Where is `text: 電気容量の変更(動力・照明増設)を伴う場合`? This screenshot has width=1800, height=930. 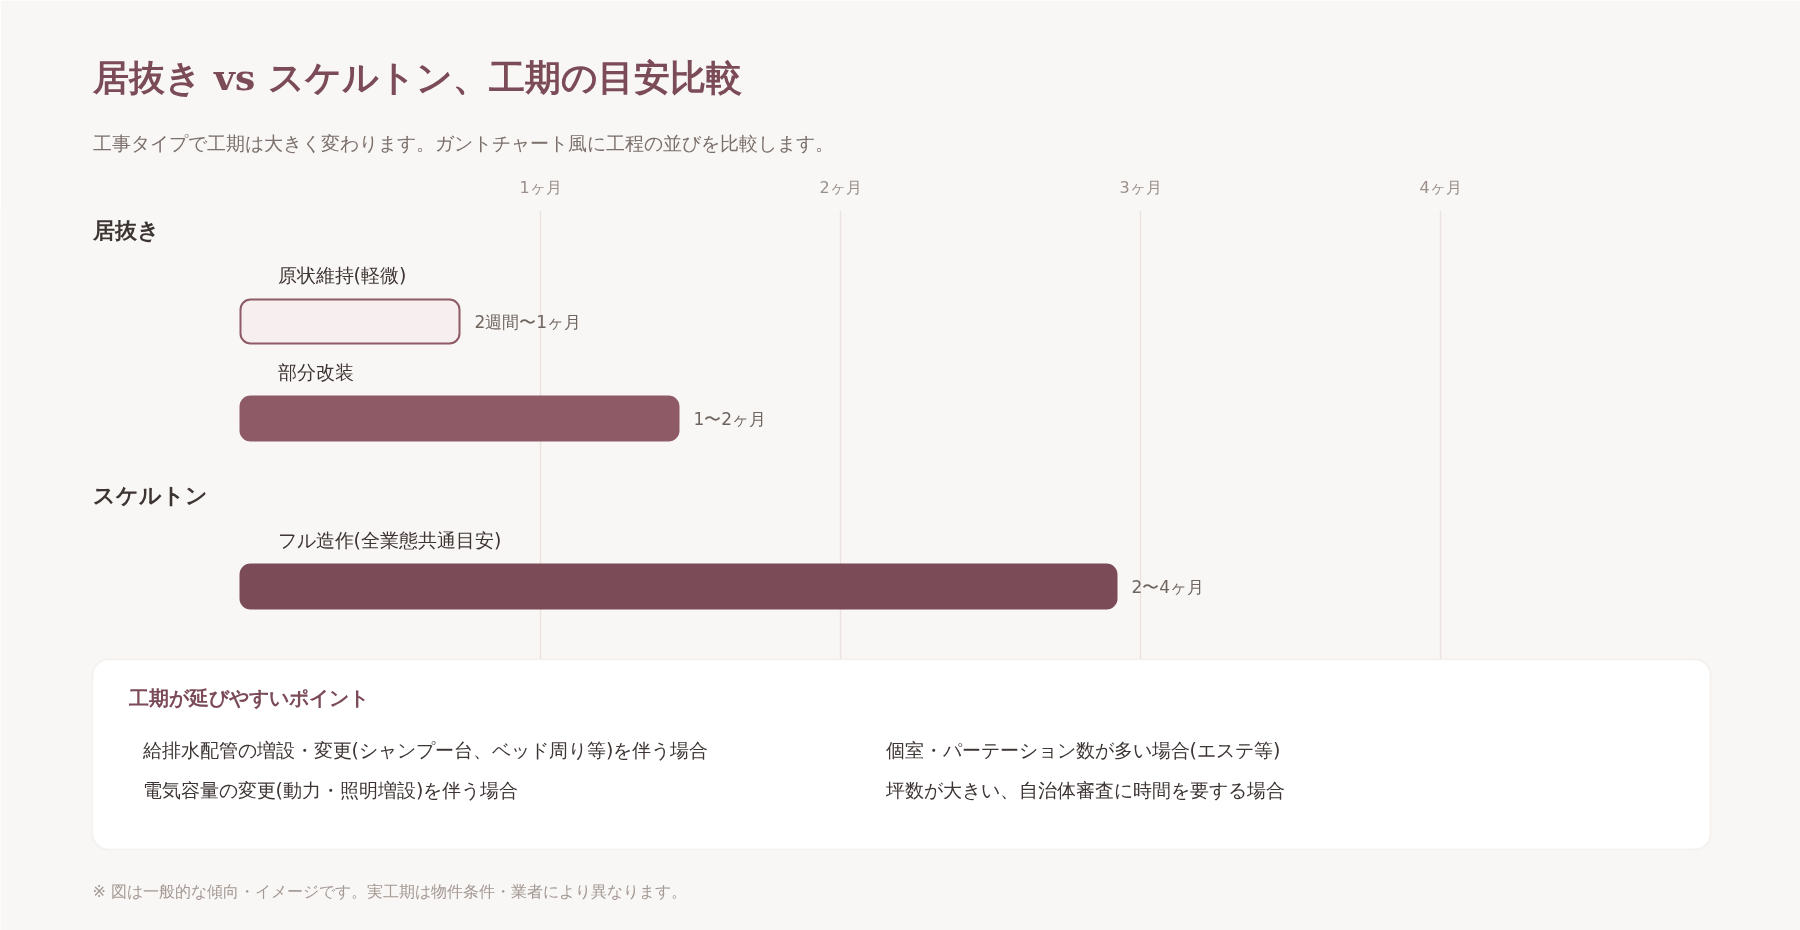
text: 電気容量の変更(動力・照明増設)を伴う場合 is located at coordinates (330, 789).